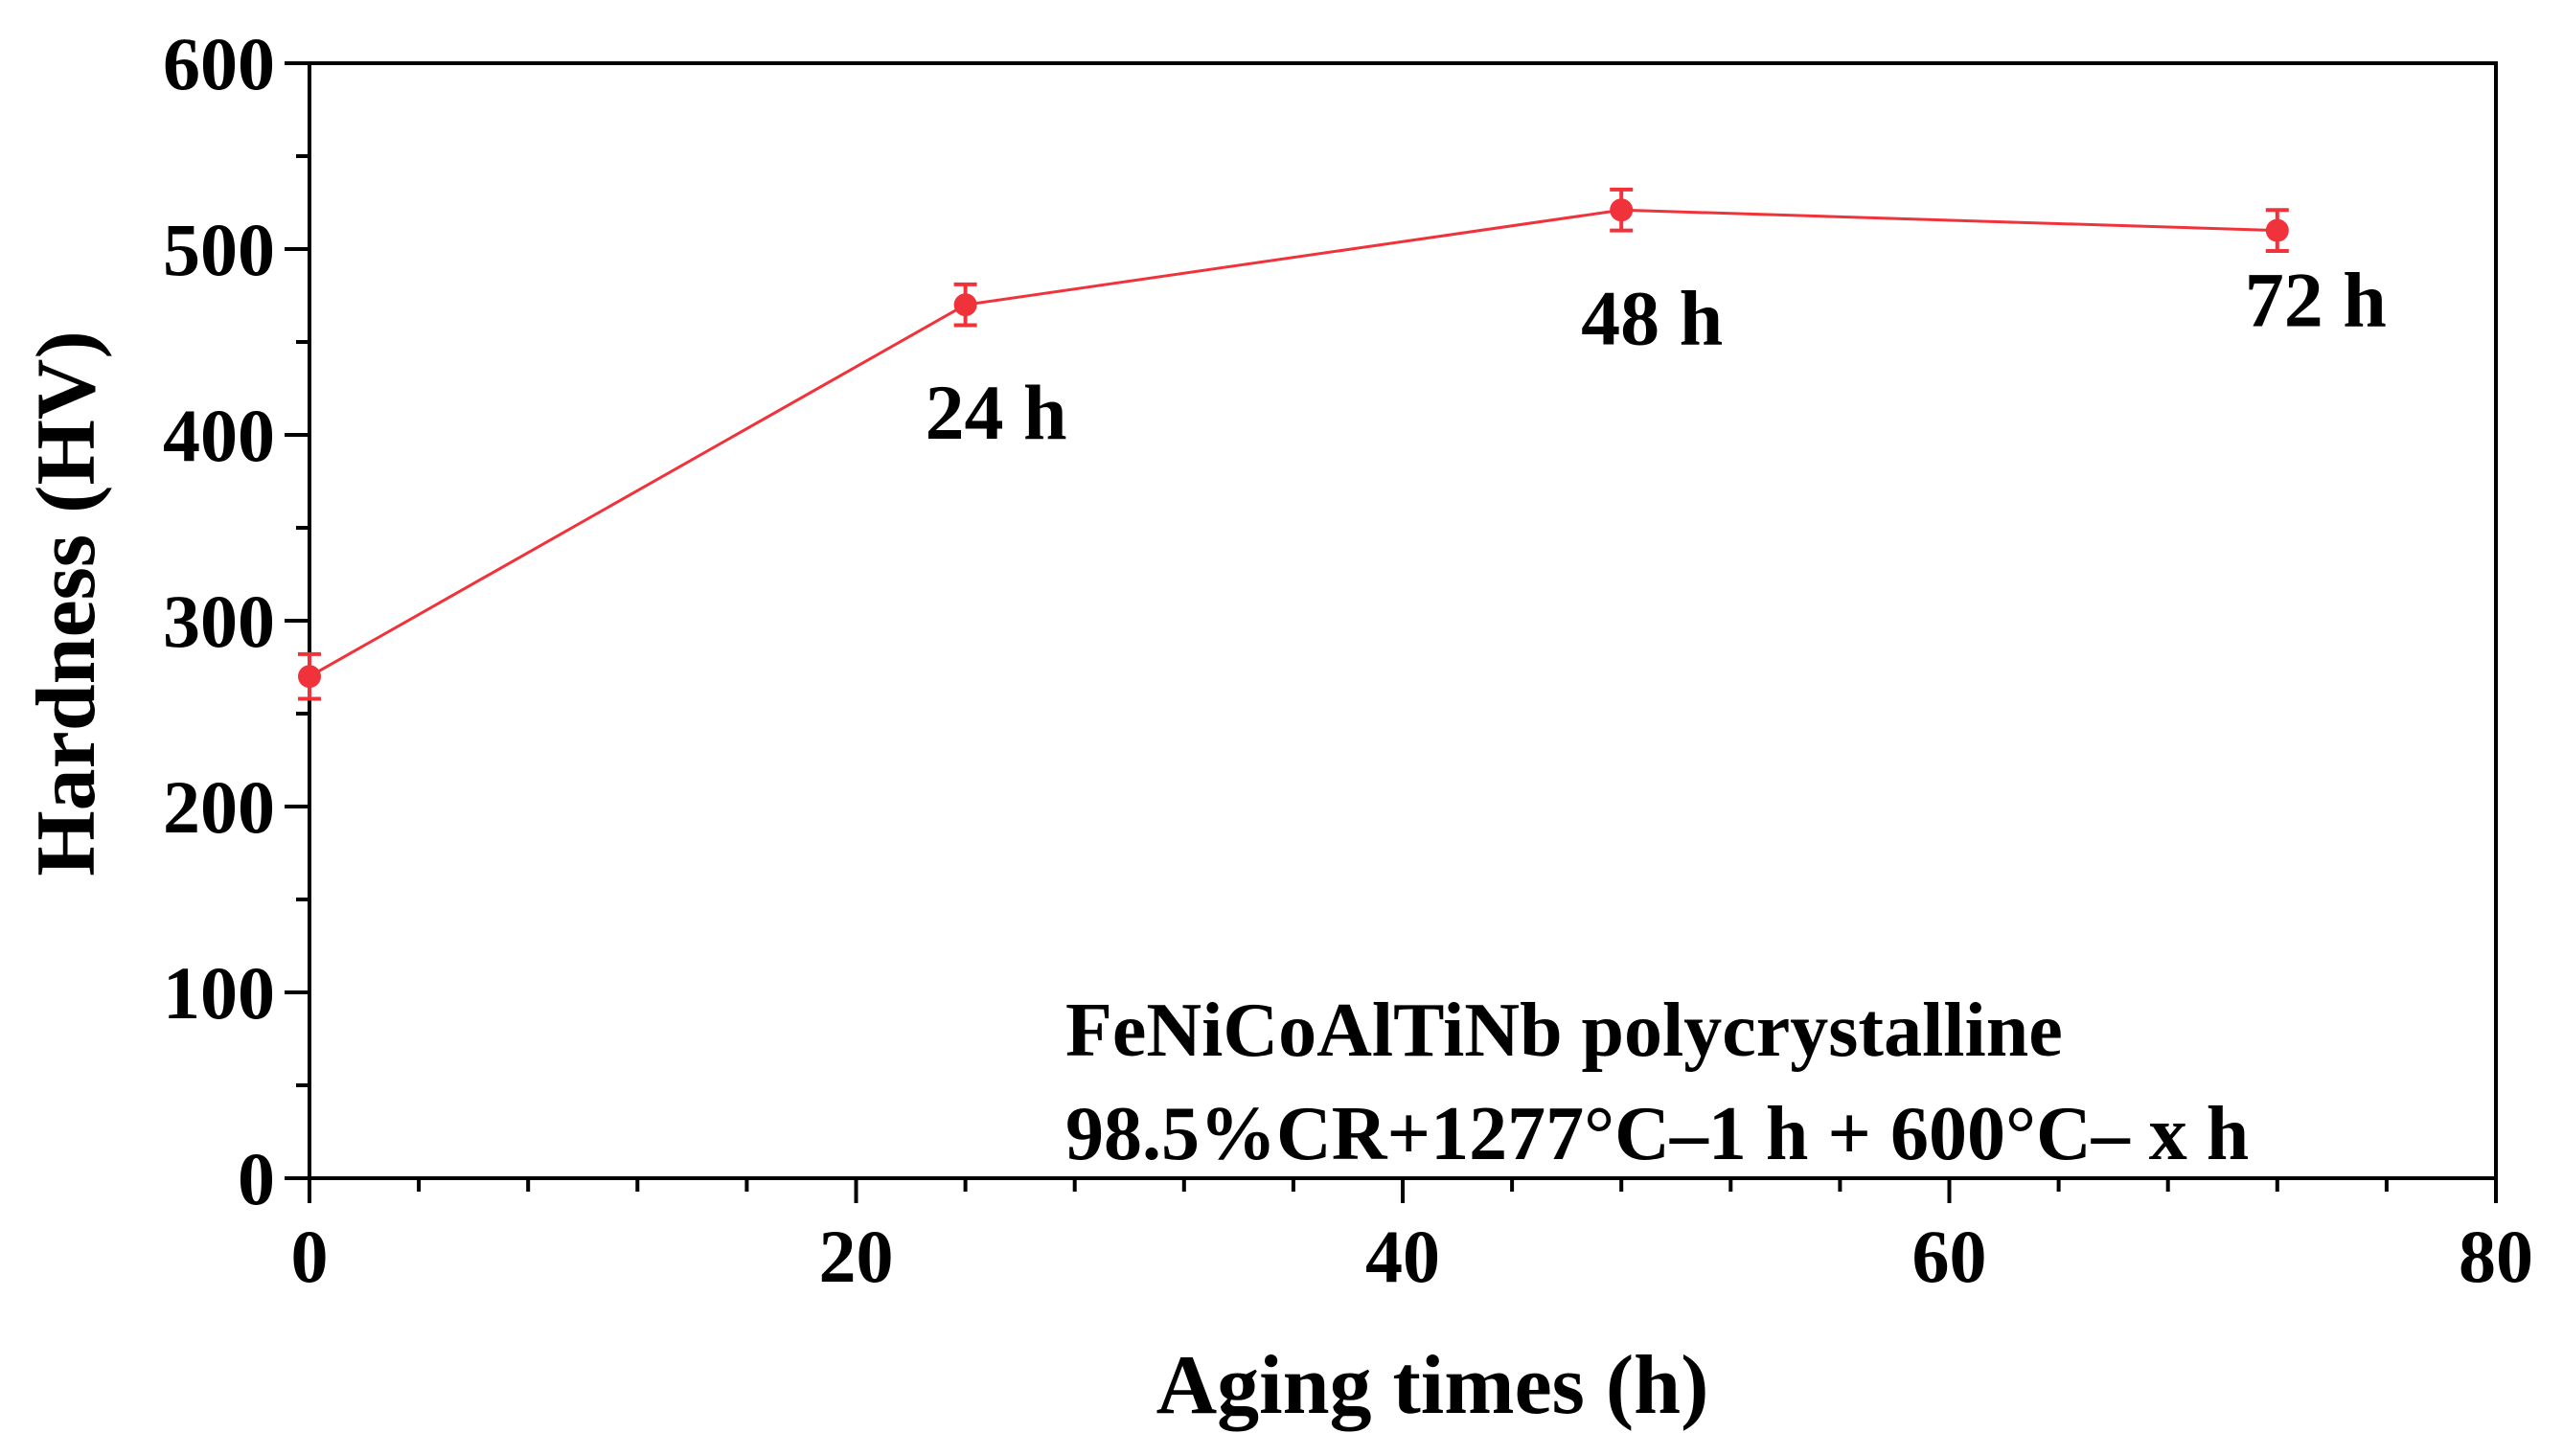 This screenshot has width=2563, height=1456. Describe the element at coordinates (1433, 1385) in the screenshot. I see `x-axis-title: Aging times (h)` at that location.